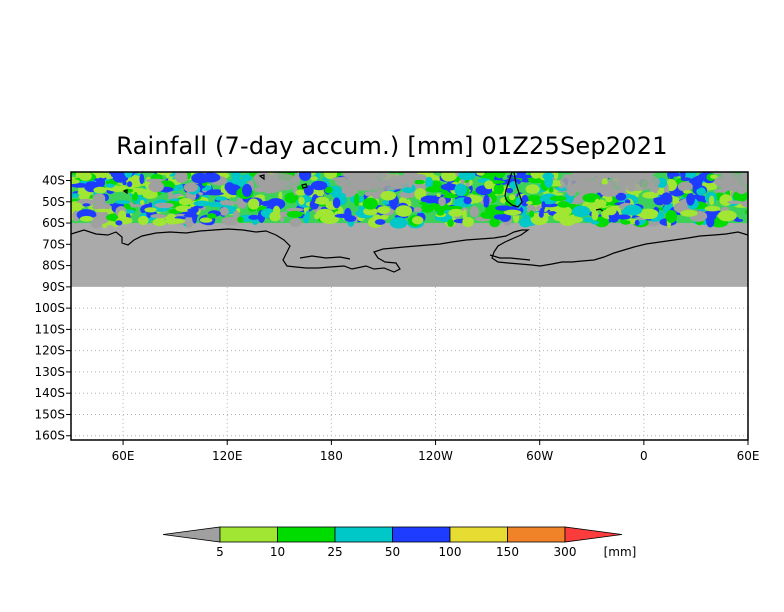 Image resolution: width=784 pixels, height=612 pixels. What do you see at coordinates (593, 534) in the screenshot?
I see `colorbar-overflow` at bounding box center [593, 534].